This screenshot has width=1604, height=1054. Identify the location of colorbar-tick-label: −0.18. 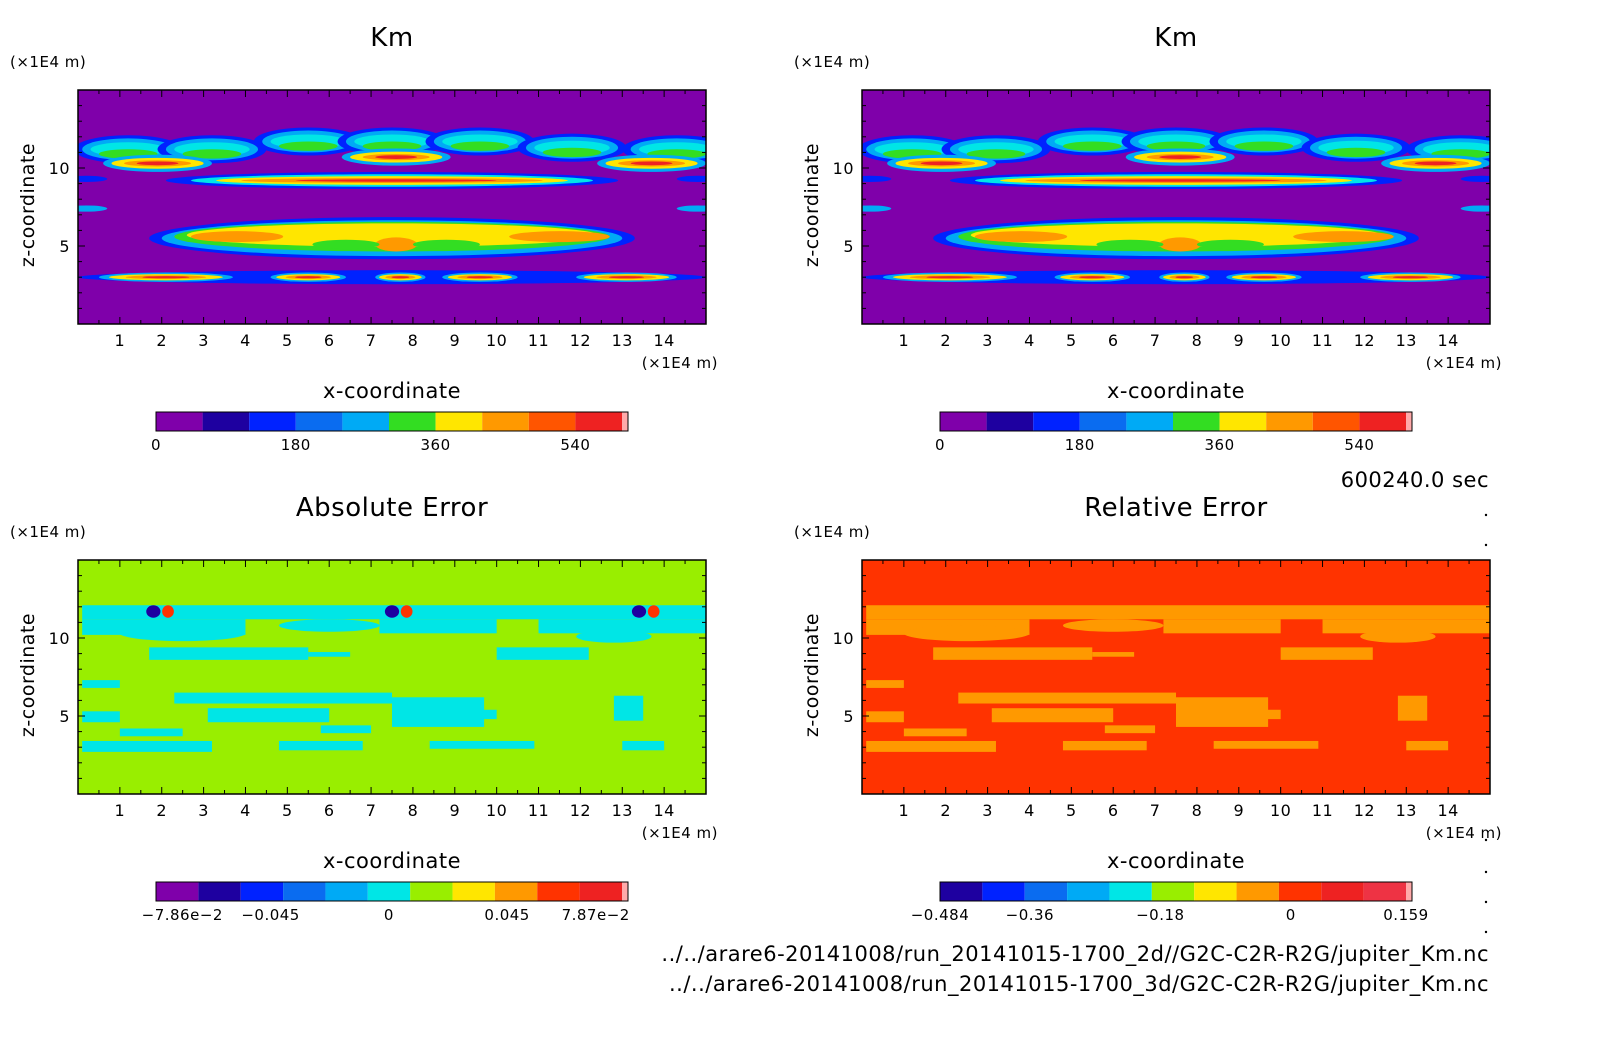
(1160, 915).